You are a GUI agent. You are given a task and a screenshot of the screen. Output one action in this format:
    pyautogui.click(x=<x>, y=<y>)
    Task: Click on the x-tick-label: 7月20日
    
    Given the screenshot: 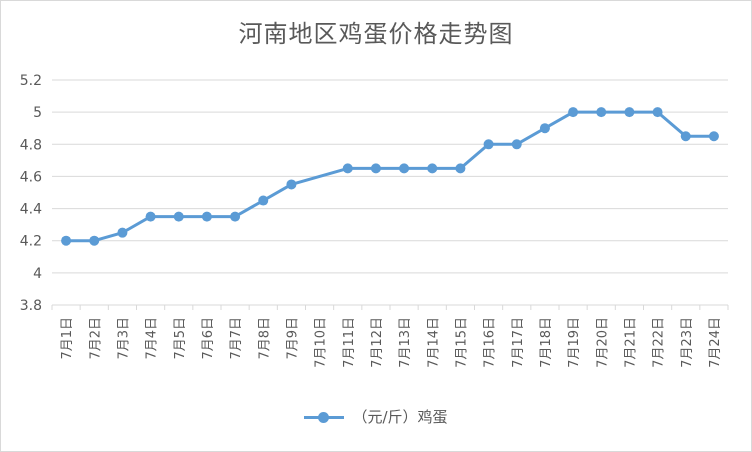 What is the action you would take?
    pyautogui.click(x=602, y=342)
    